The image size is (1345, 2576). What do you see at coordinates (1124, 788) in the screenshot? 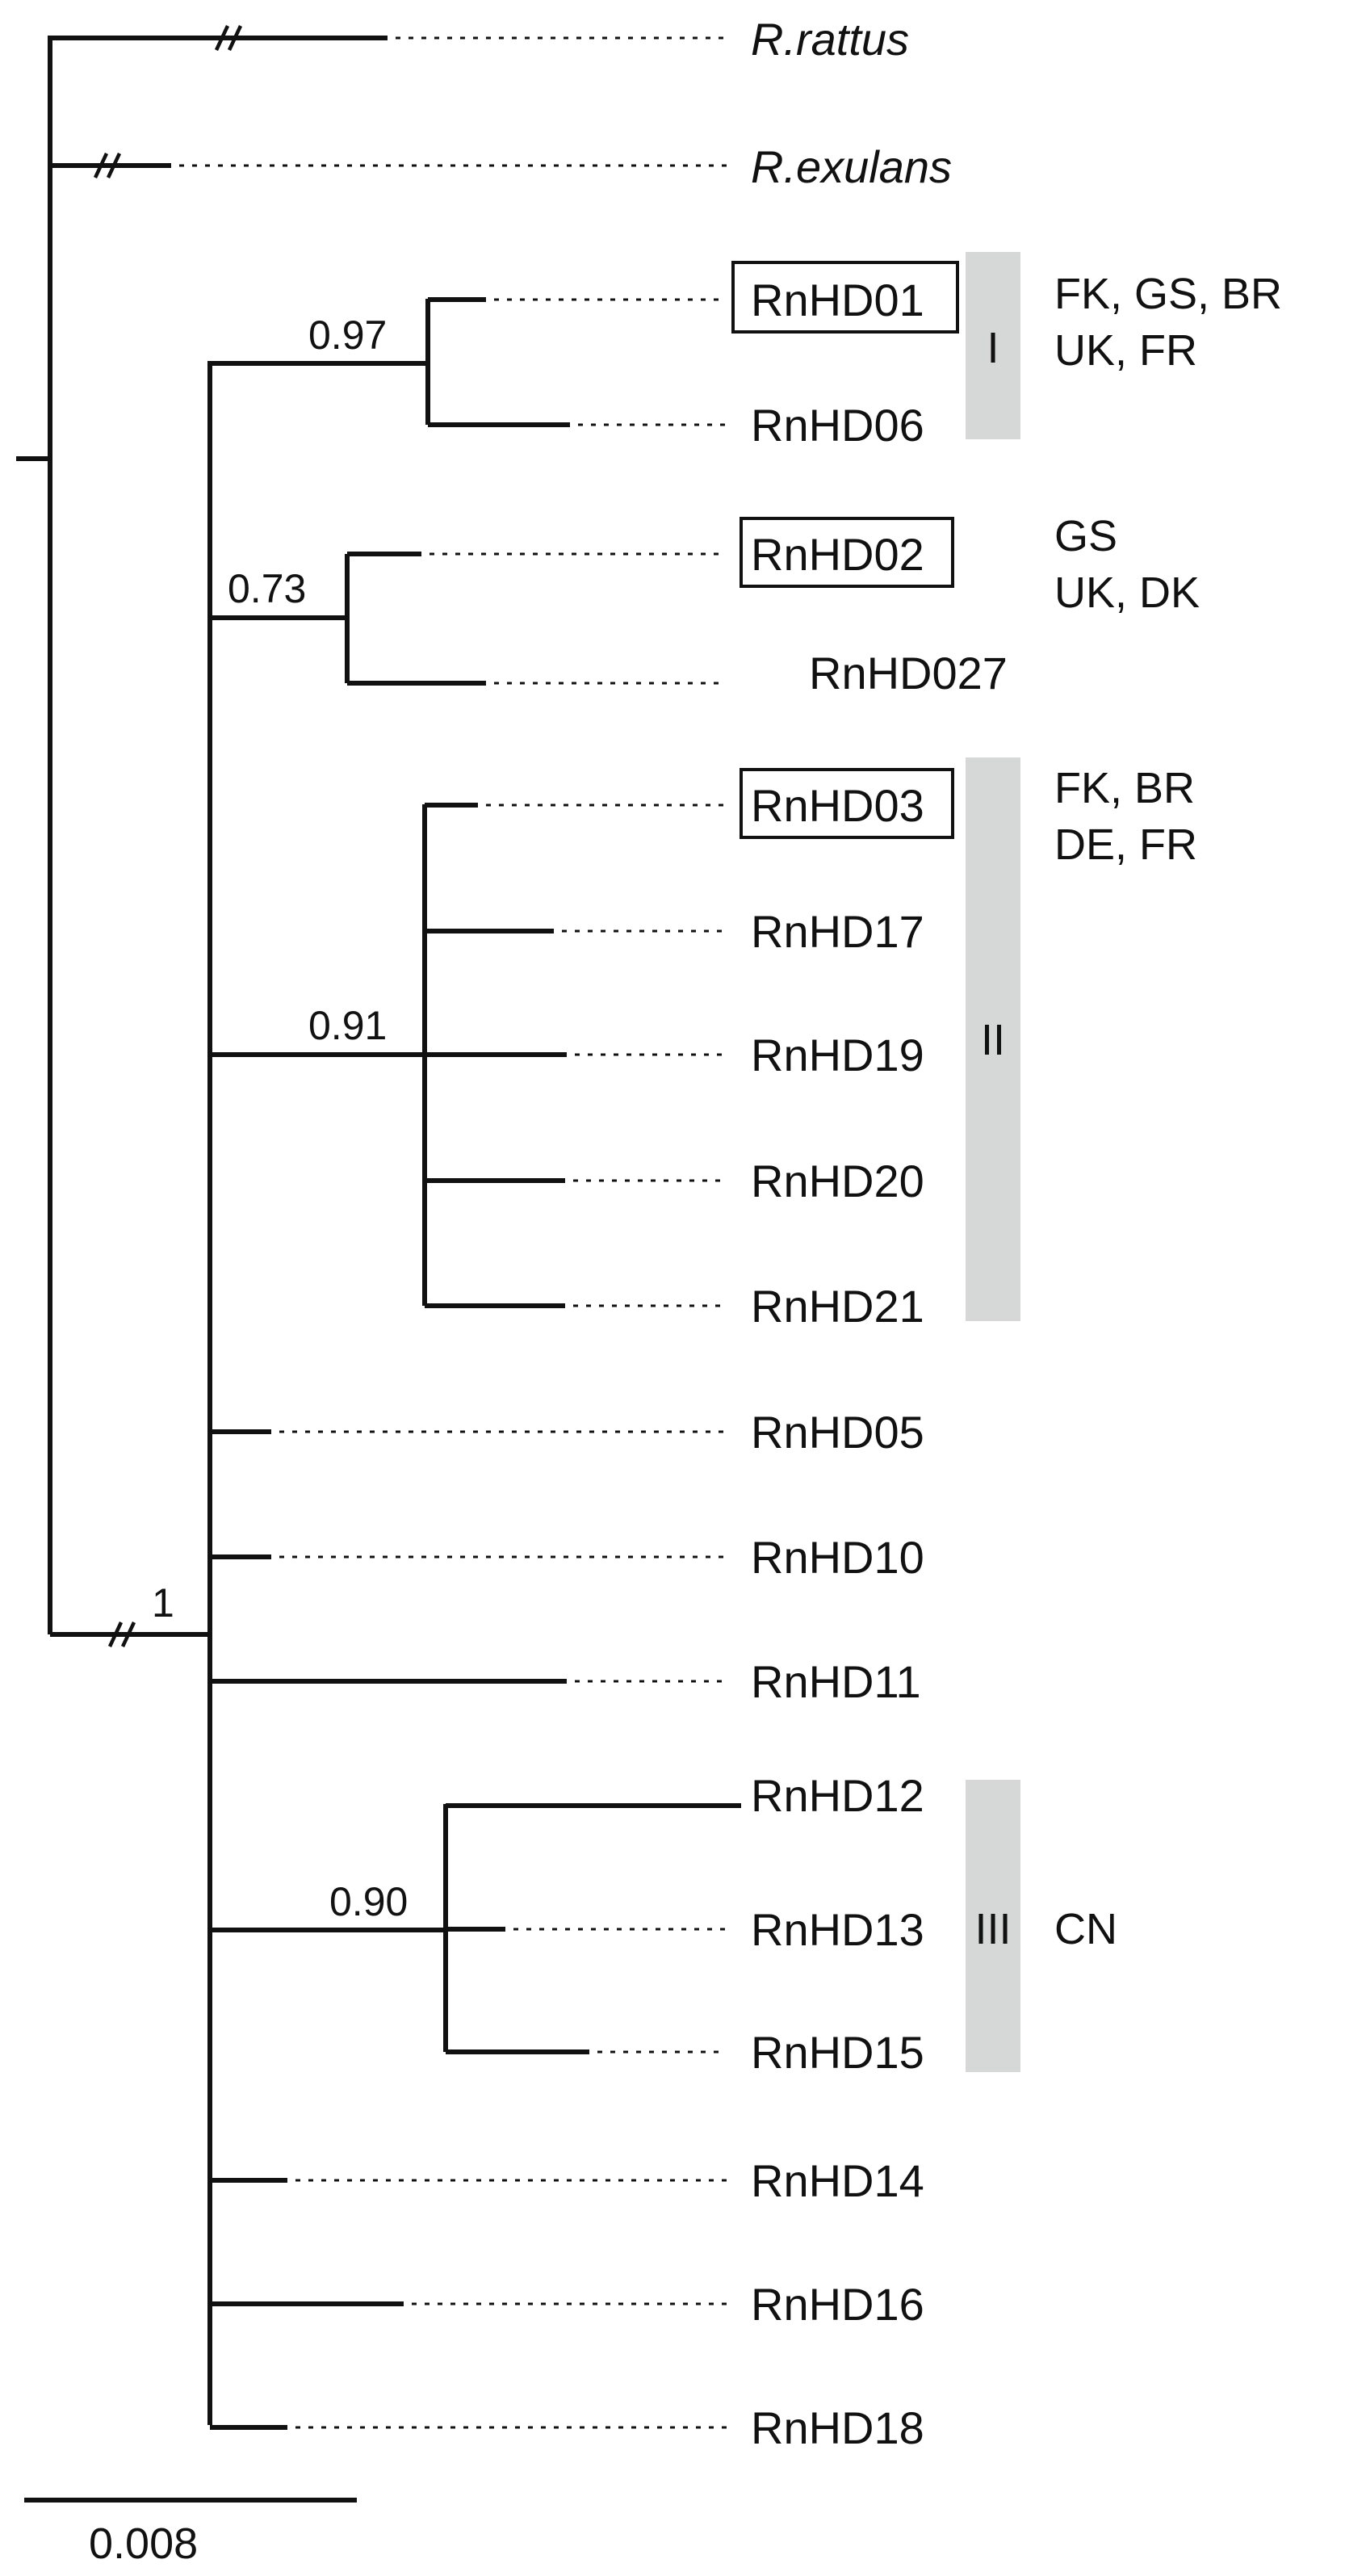
I see `clade-II-locations-line1: FK, BR` at bounding box center [1124, 788].